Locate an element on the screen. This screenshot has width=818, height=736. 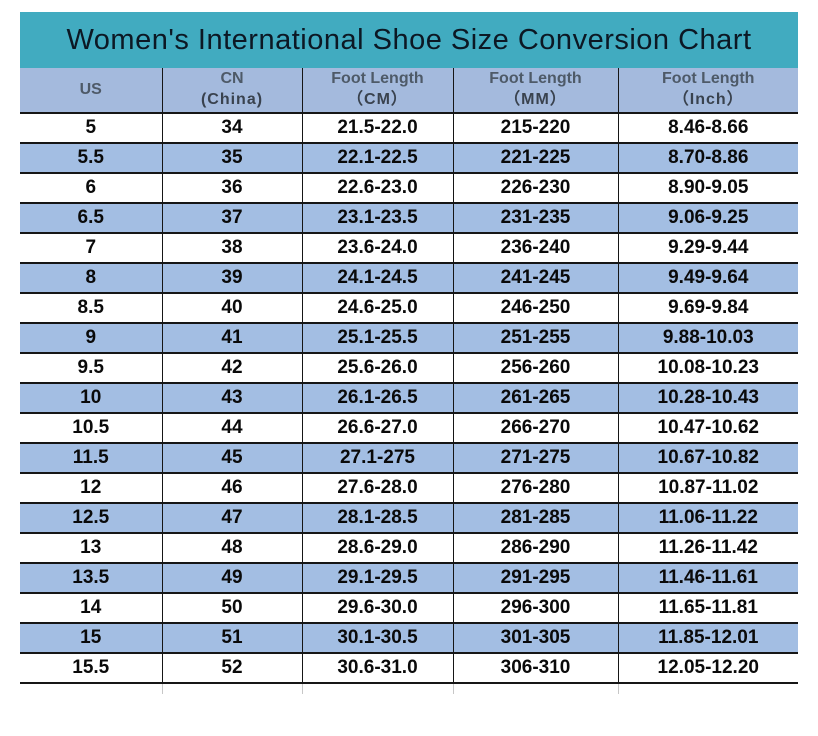
table-cell: 10.47-10.62 is located at coordinates (707, 428).